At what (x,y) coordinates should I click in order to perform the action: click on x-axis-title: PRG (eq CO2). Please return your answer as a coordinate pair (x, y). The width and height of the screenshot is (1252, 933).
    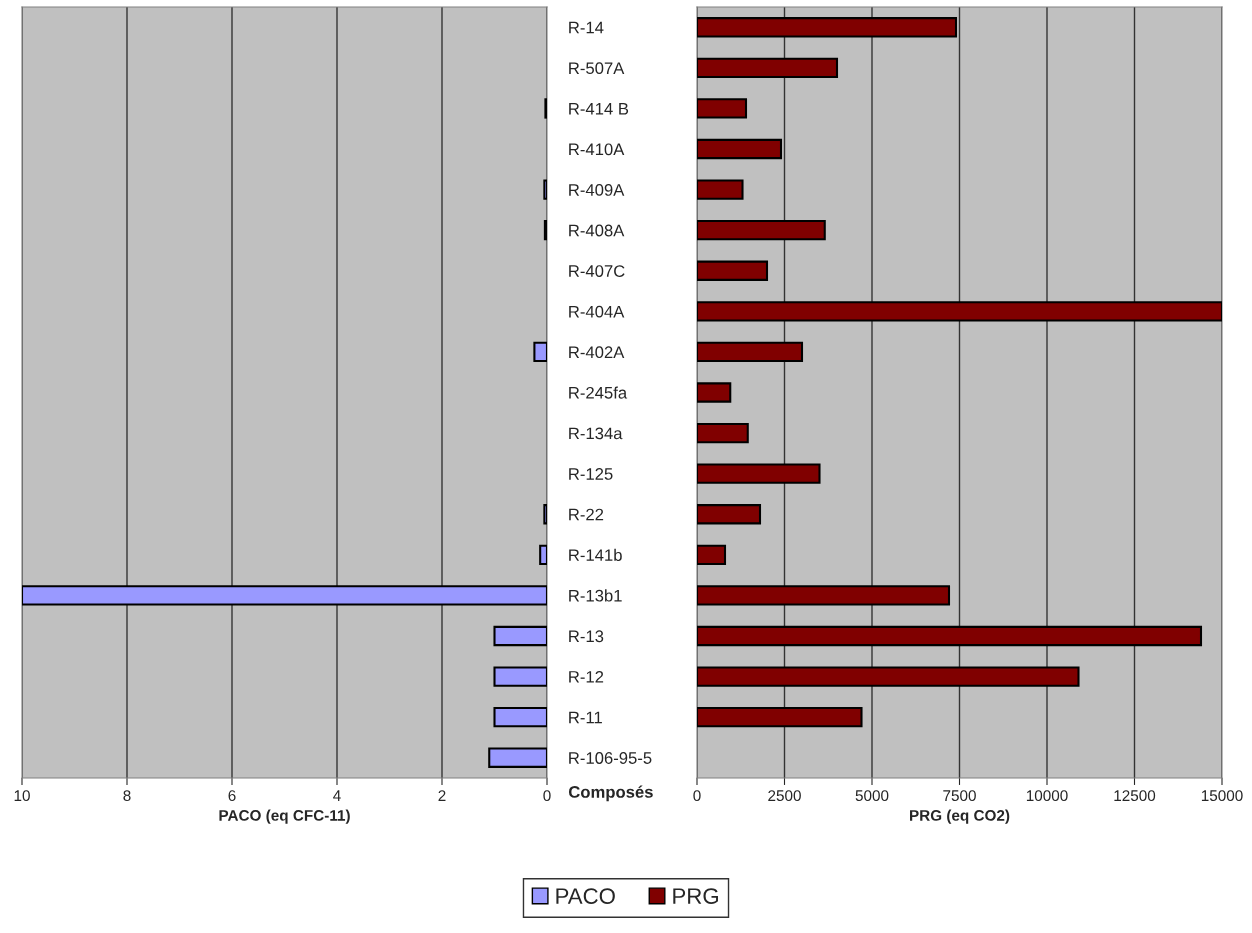
    Looking at the image, I should click on (960, 816).